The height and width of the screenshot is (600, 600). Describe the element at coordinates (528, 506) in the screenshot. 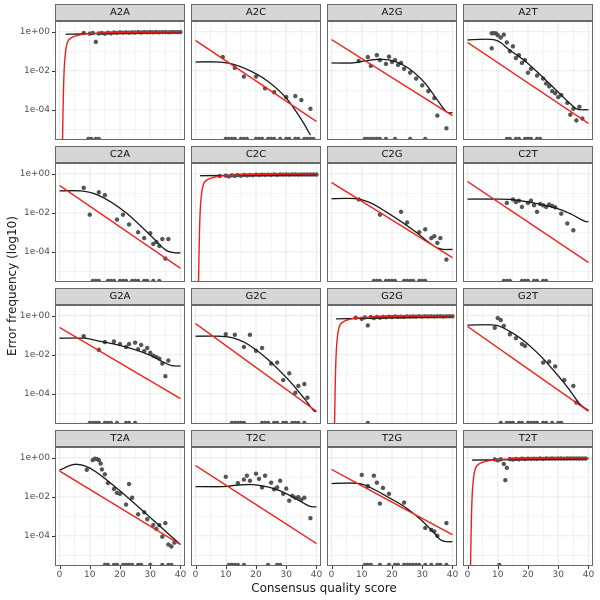

I see `facet-panel-T2T` at that location.